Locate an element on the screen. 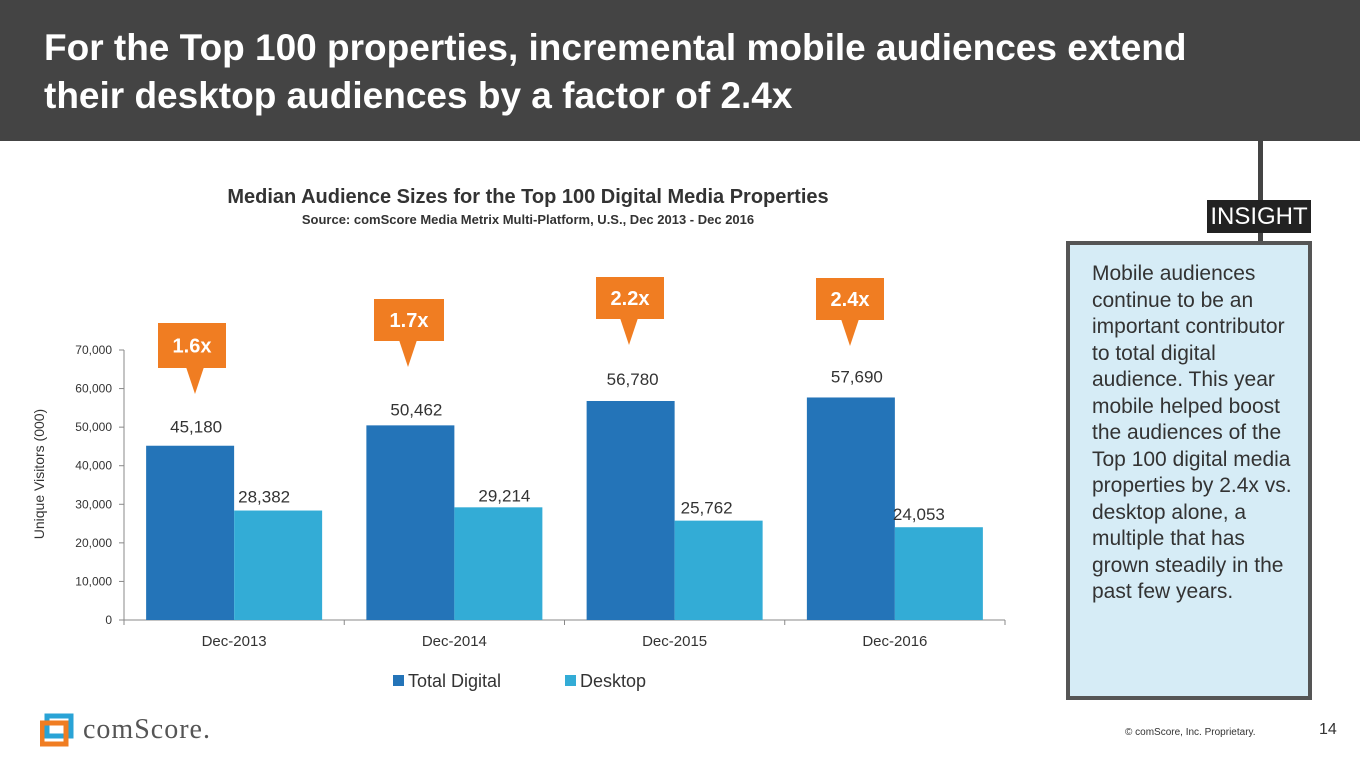  x-tick-label: Dec-2013 is located at coordinates (234, 641).